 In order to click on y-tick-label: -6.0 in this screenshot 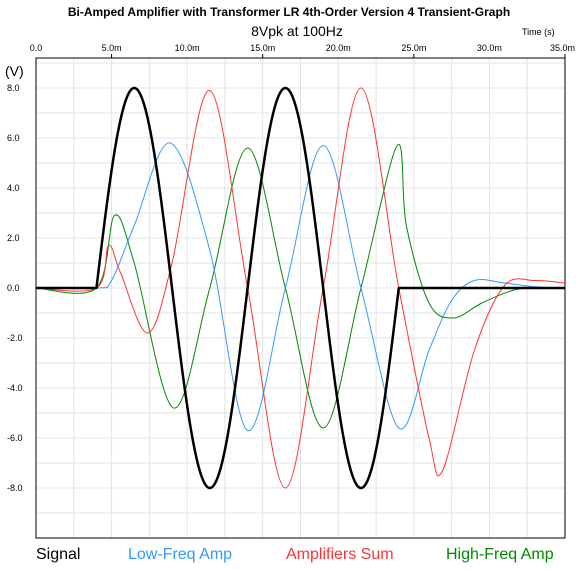, I will do `click(15, 438)`.